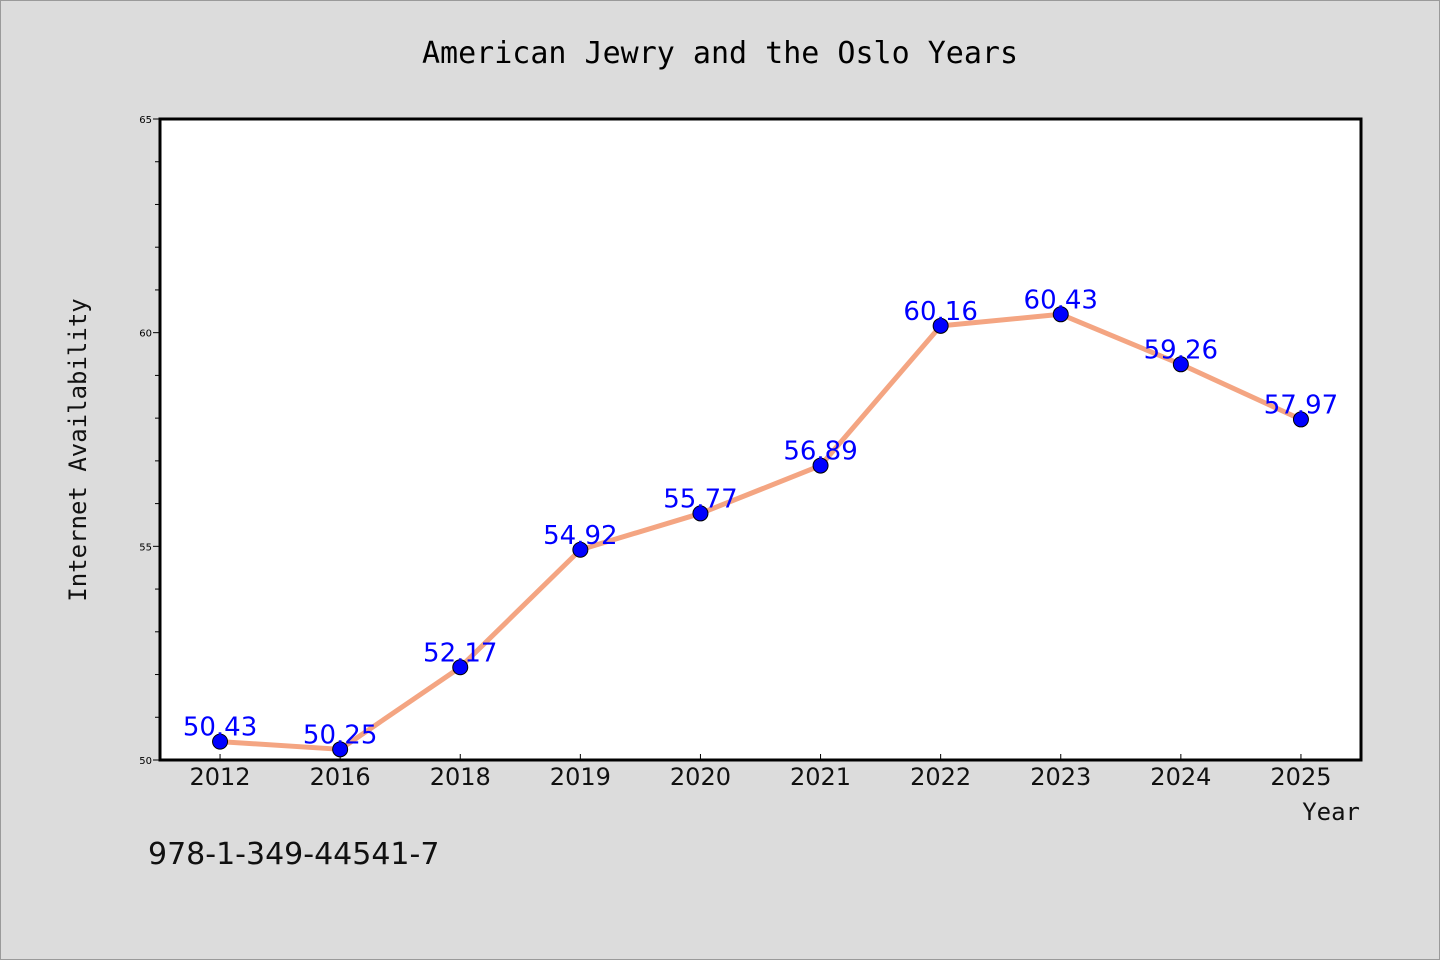 The height and width of the screenshot is (960, 1440). What do you see at coordinates (1301, 405) in the screenshot?
I see `data-label: 57.97` at bounding box center [1301, 405].